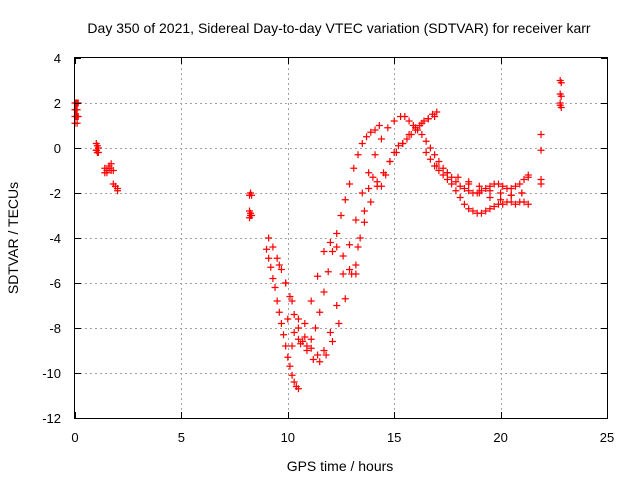 The height and width of the screenshot is (480, 640). I want to click on y-tick-label: -10, so click(51, 373).